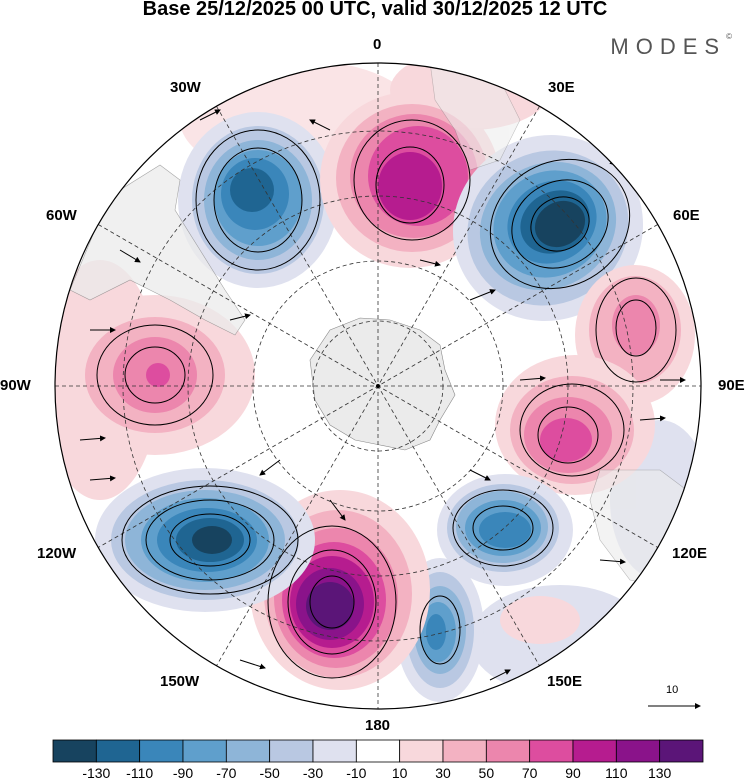  I want to click on brand-logo: MODES©, so click(671, 46).